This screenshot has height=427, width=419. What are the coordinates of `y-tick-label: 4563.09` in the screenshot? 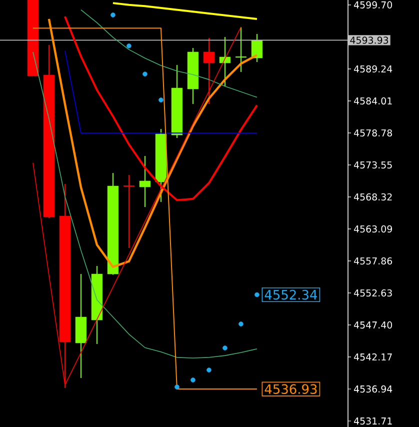 It's located at (373, 229).